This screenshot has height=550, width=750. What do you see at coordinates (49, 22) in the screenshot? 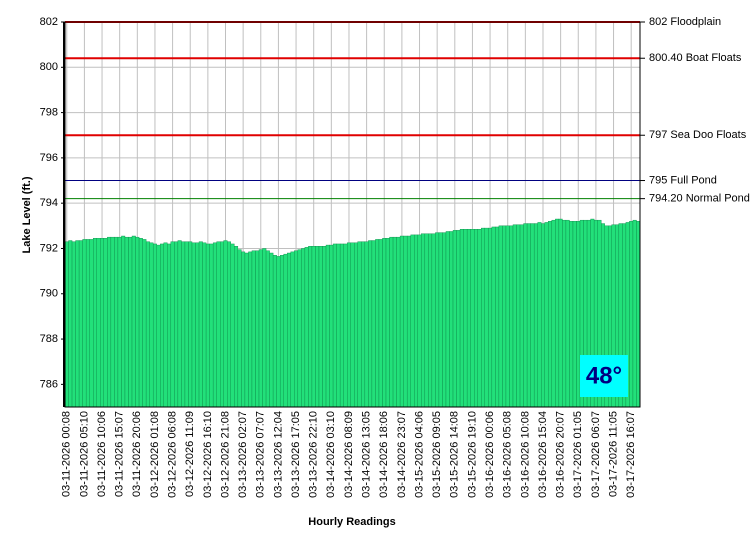
I see `y-tick-label: 802` at bounding box center [49, 22].